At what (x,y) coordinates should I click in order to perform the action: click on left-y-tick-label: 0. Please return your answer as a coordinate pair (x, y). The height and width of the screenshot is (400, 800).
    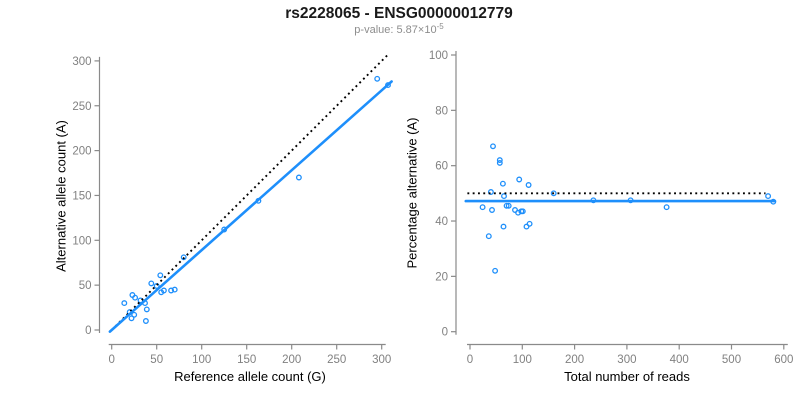
    Looking at the image, I should click on (88, 331).